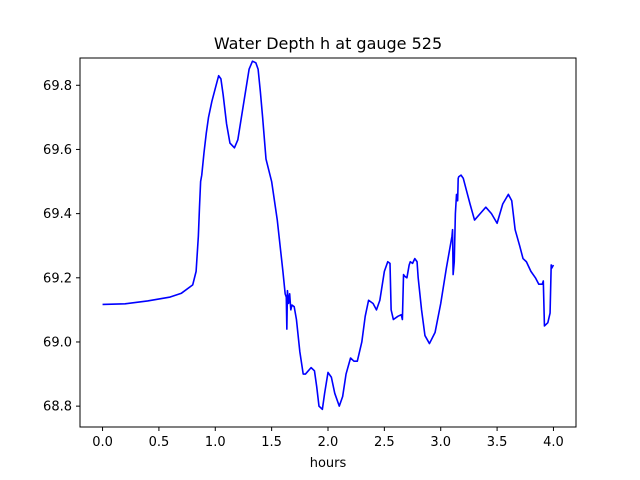 The image size is (640, 480). Describe the element at coordinates (553, 442) in the screenshot. I see `x-tick-label: 4.0` at that location.